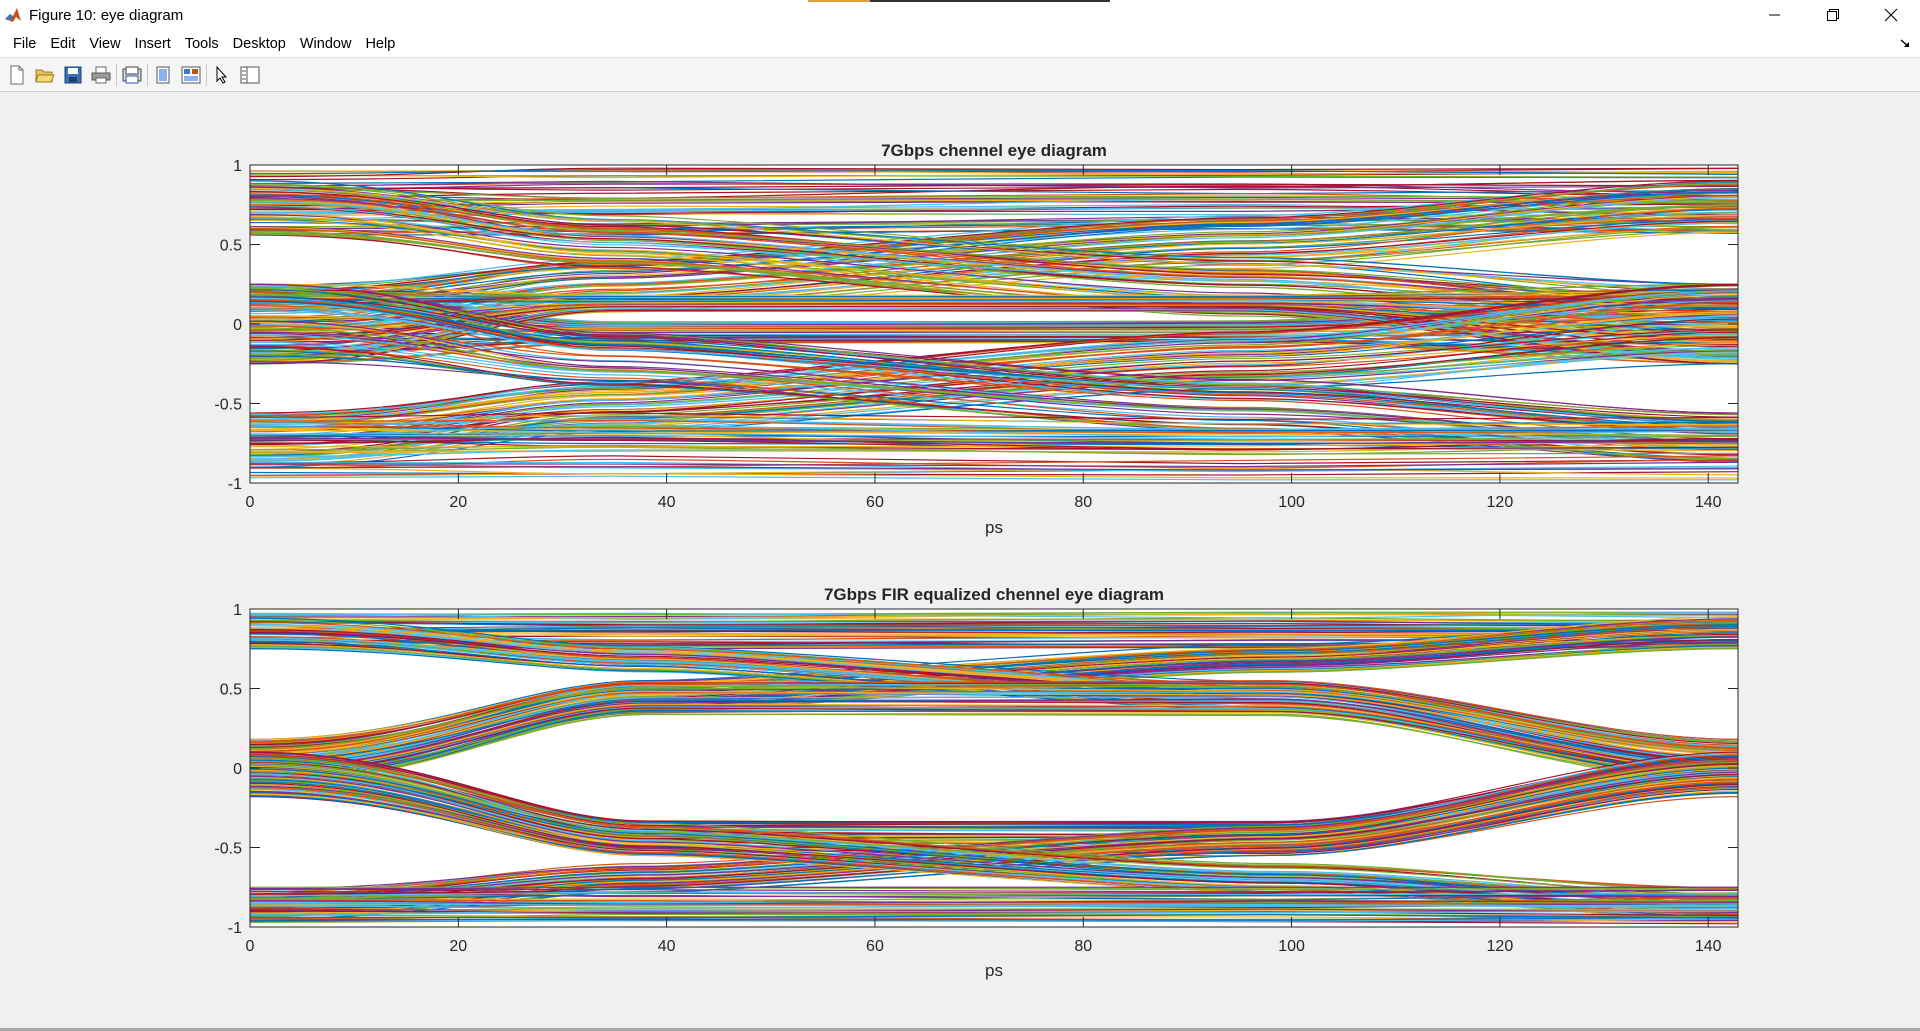 This screenshot has height=1031, width=1920. I want to click on x-tick-label: 20, so click(458, 946).